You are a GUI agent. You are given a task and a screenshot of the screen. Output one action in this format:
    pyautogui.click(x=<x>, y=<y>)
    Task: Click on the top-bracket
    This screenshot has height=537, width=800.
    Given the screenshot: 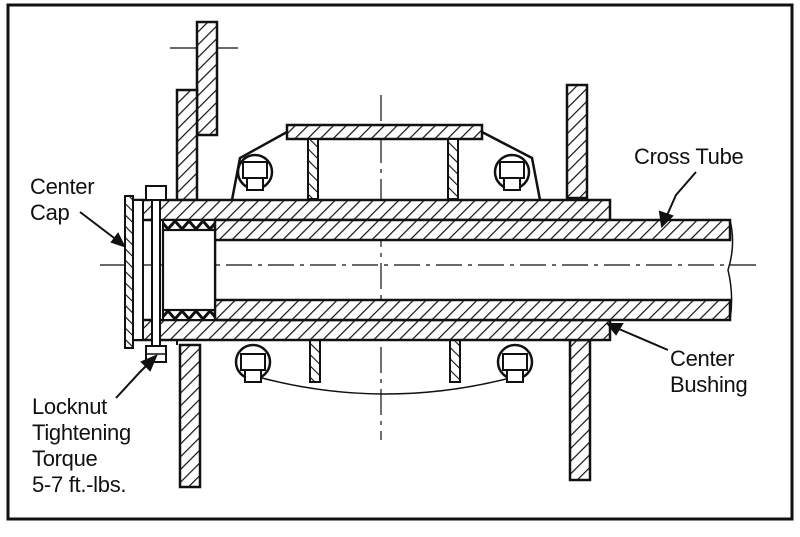 What is the action you would take?
    pyautogui.click(x=386, y=162)
    